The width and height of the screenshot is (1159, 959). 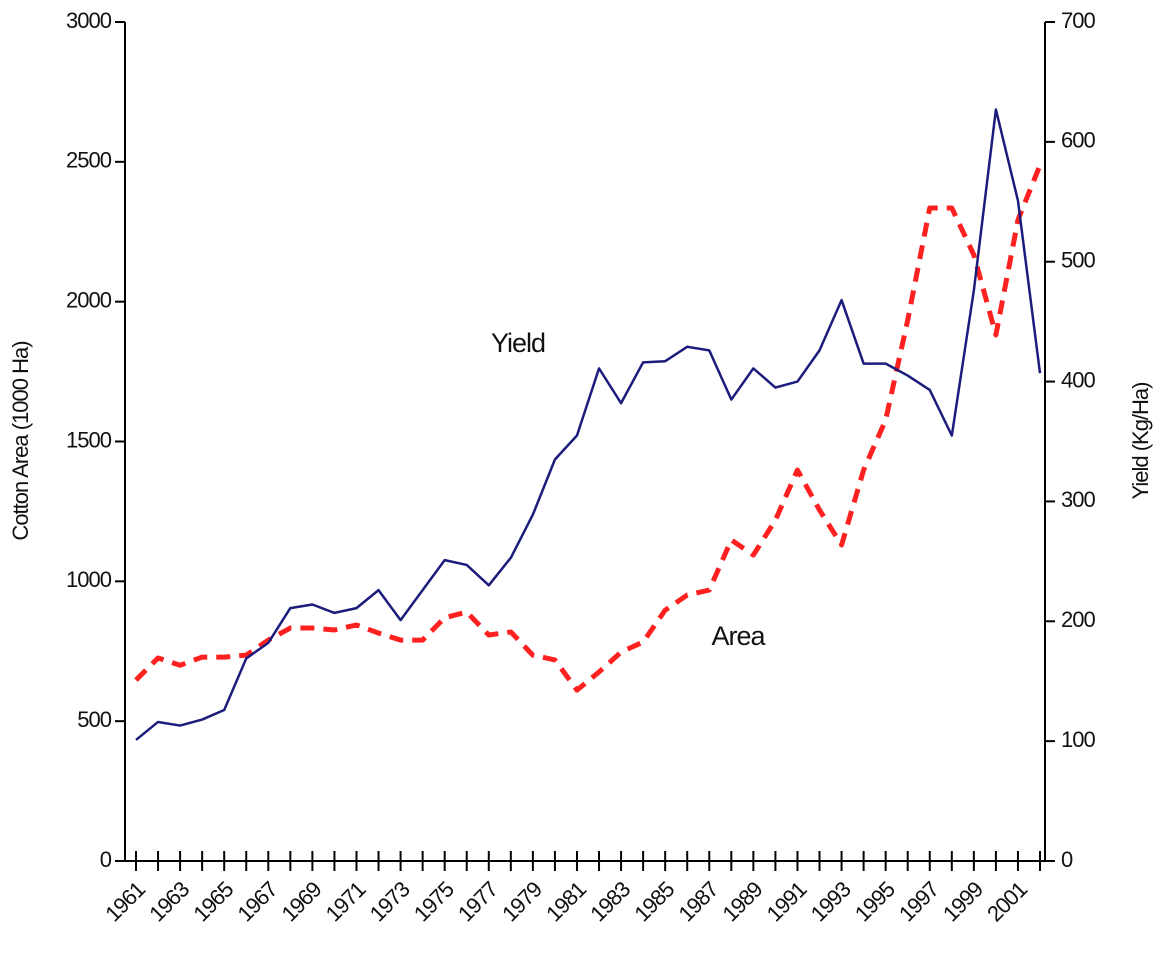 What do you see at coordinates (346, 901) in the screenshot?
I see `x-tick-label: 1971` at bounding box center [346, 901].